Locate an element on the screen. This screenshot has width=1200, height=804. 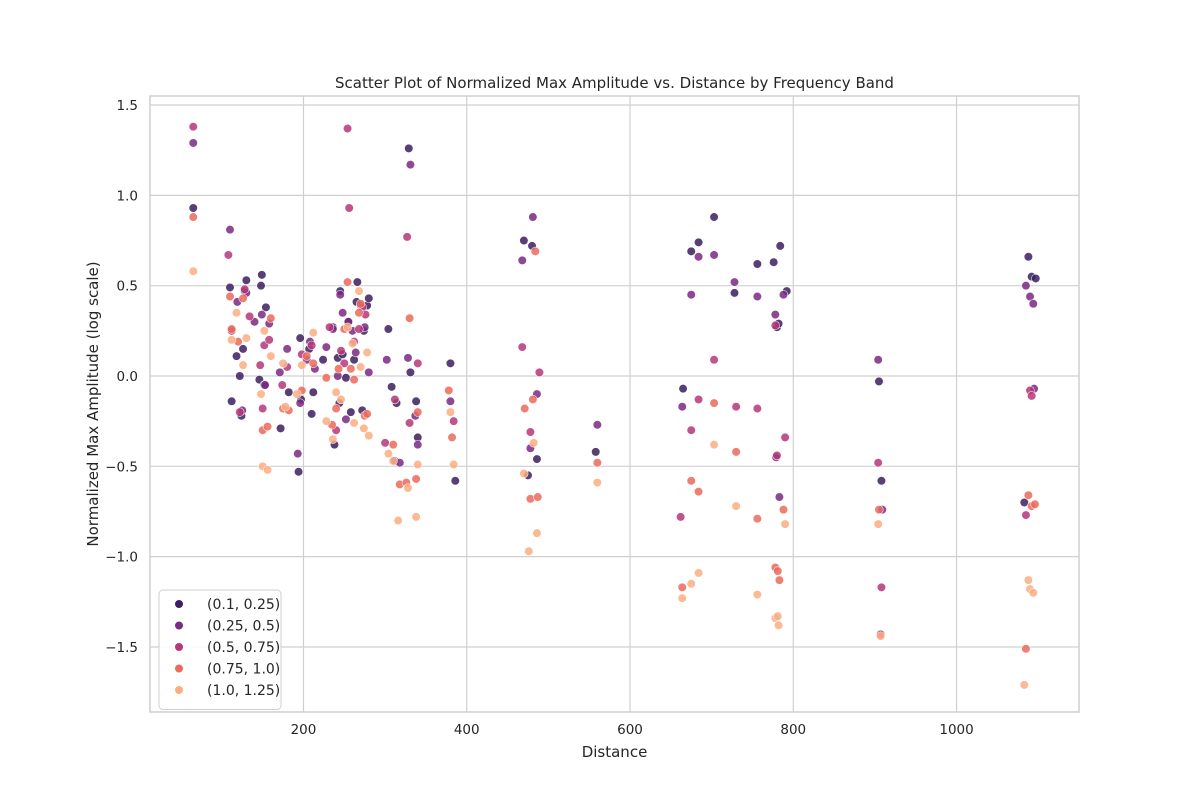
y-tick-label: −1.5 is located at coordinates (121, 648).